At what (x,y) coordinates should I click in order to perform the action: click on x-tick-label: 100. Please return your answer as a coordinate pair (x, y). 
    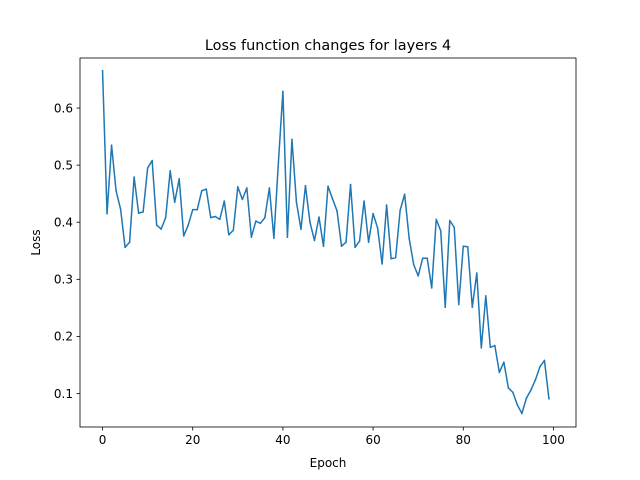
    Looking at the image, I should click on (553, 440).